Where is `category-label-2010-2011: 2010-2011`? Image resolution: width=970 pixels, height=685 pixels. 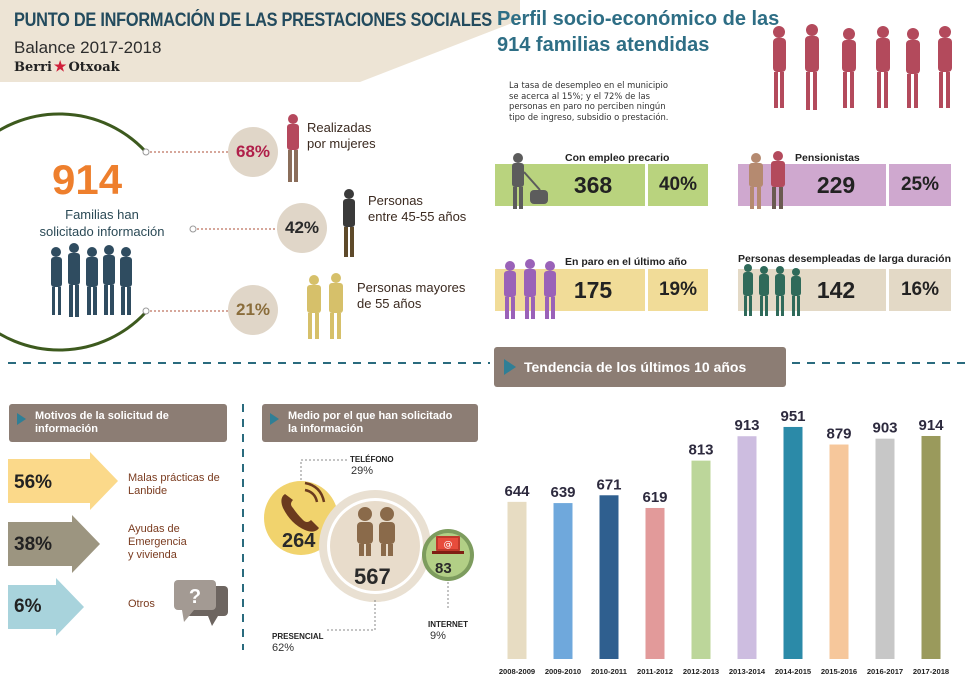 category-label-2010-2011: 2010-2011 is located at coordinates (609, 671).